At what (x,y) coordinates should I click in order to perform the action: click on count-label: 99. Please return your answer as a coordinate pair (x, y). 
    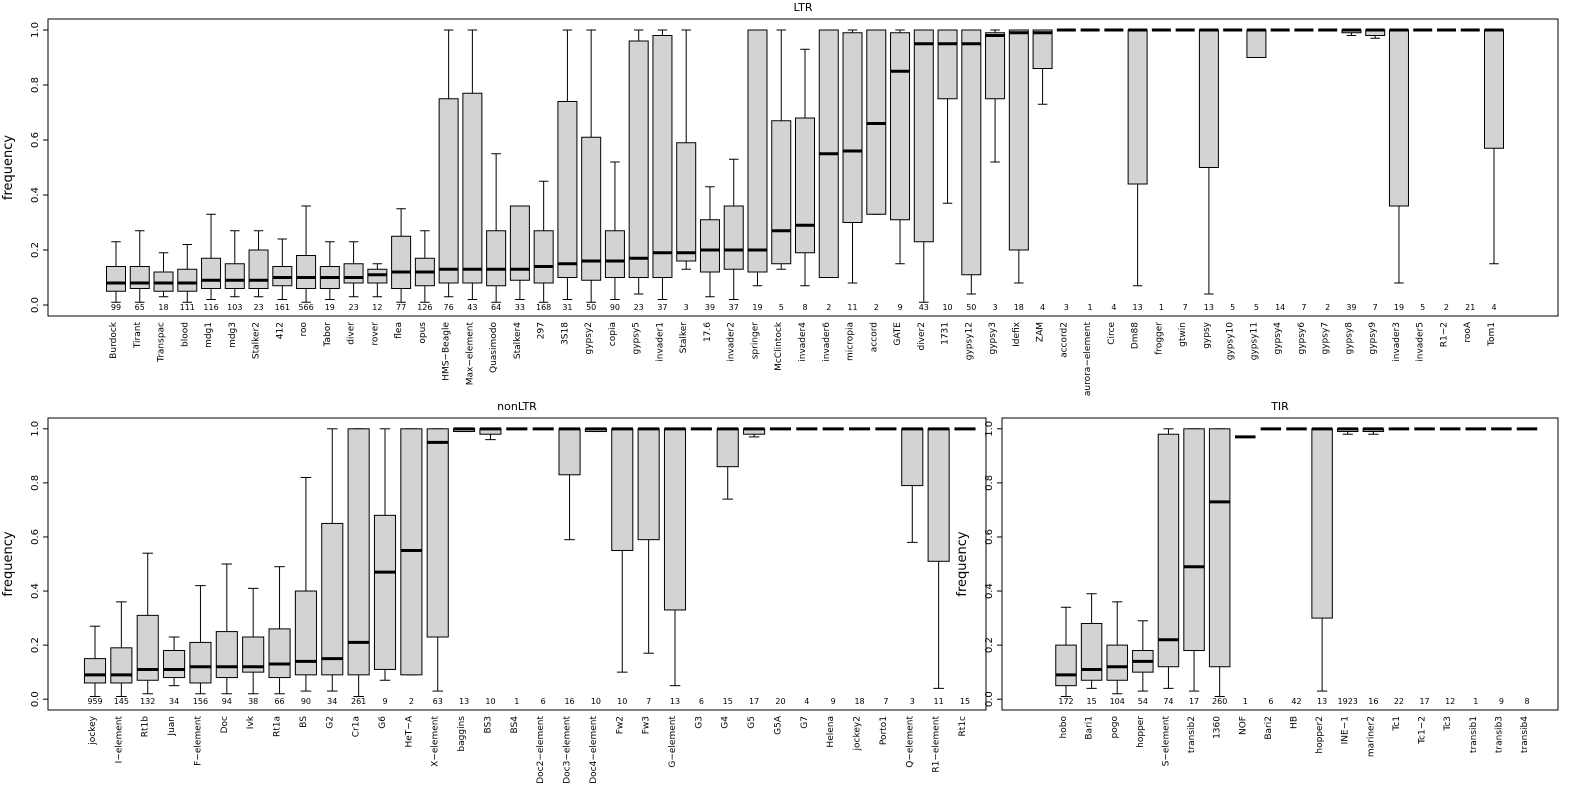
    Looking at the image, I should click on (116, 307).